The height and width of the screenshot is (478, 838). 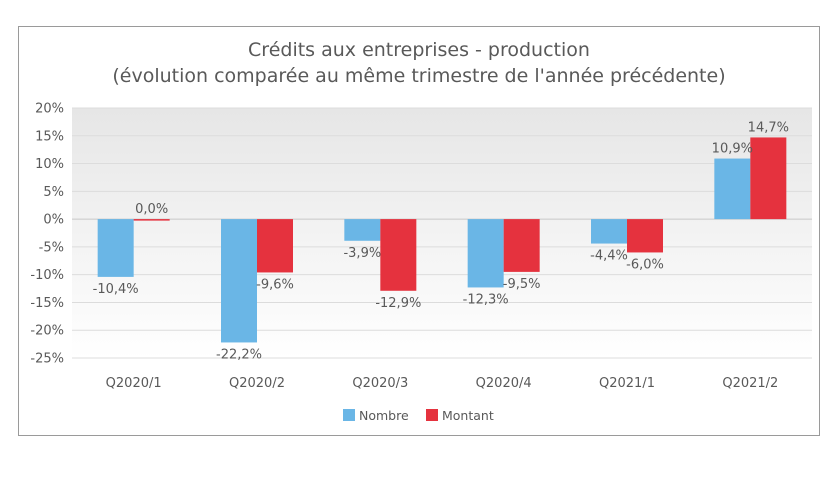 I want to click on y-tick-label: 0%, so click(x=53, y=220).